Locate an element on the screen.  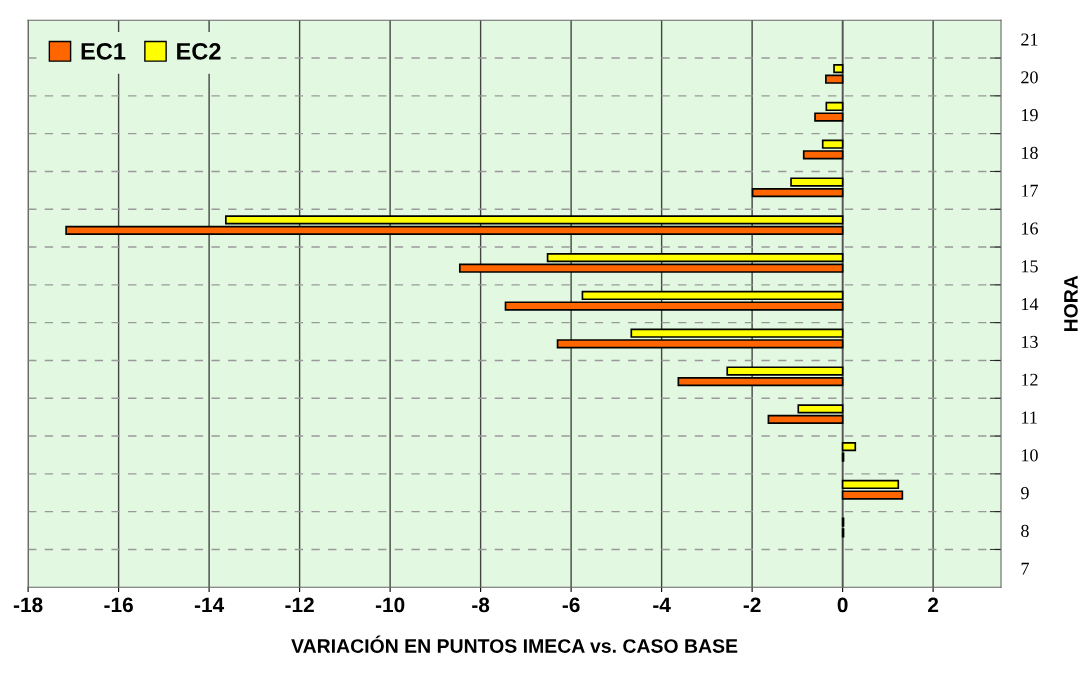
y-tick-label: 19 is located at coordinates (1030, 115).